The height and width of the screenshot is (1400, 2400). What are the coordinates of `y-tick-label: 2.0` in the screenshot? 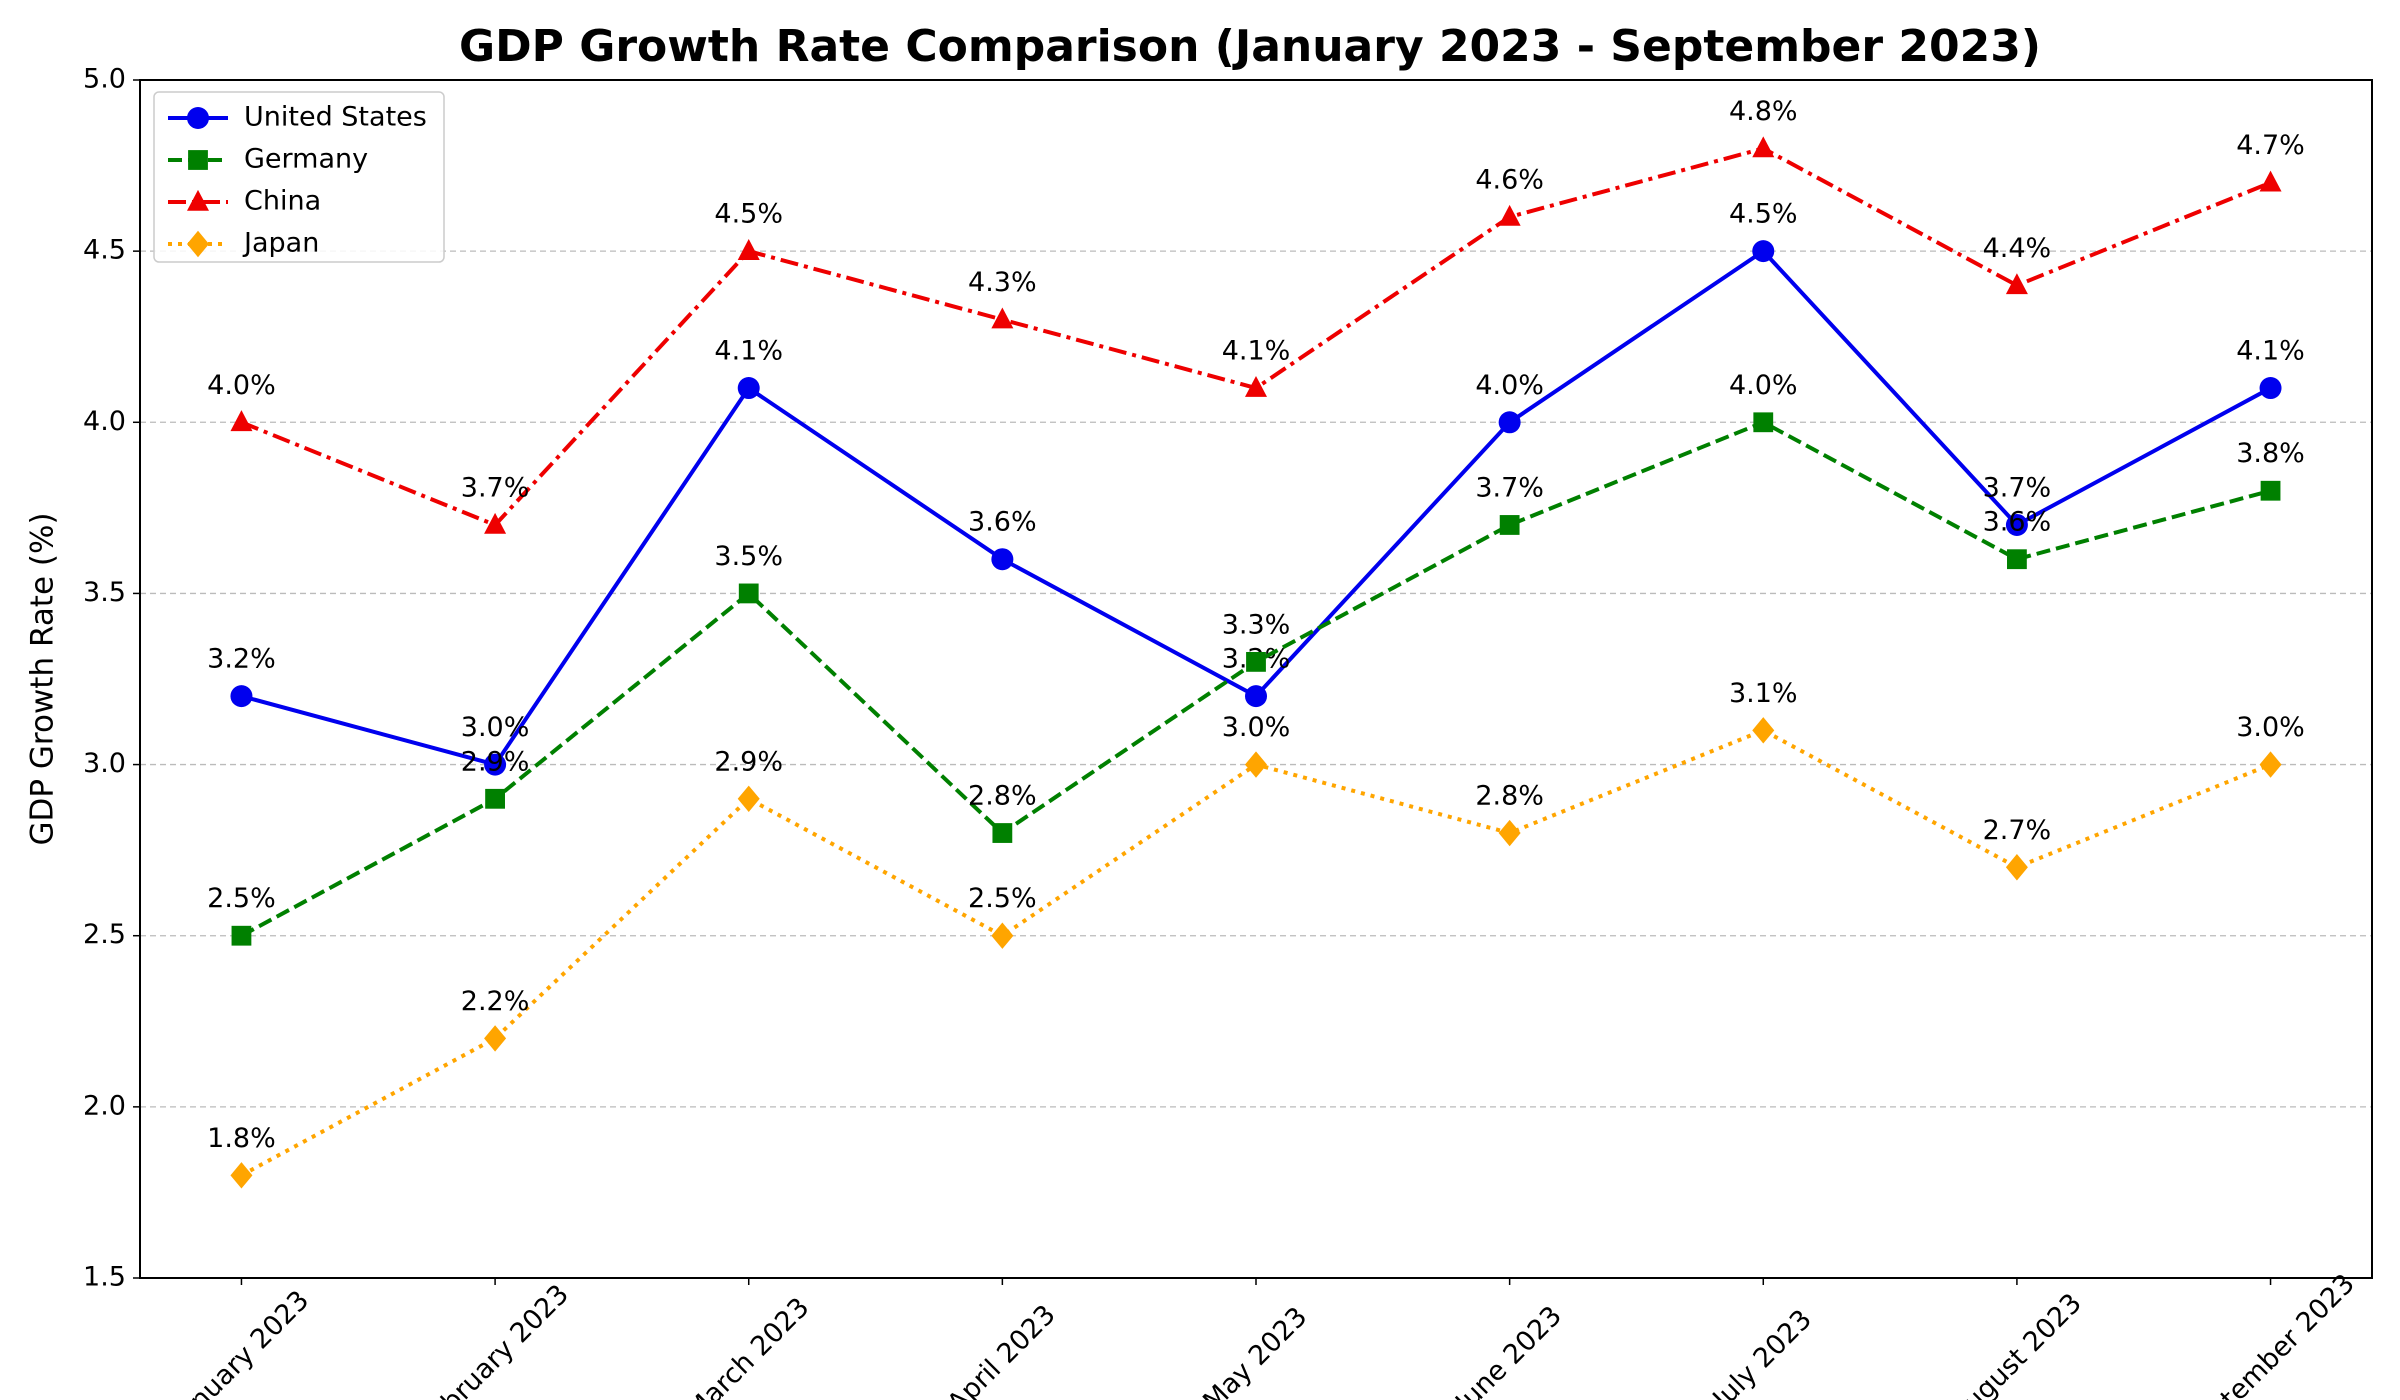 It's located at (104, 1105).